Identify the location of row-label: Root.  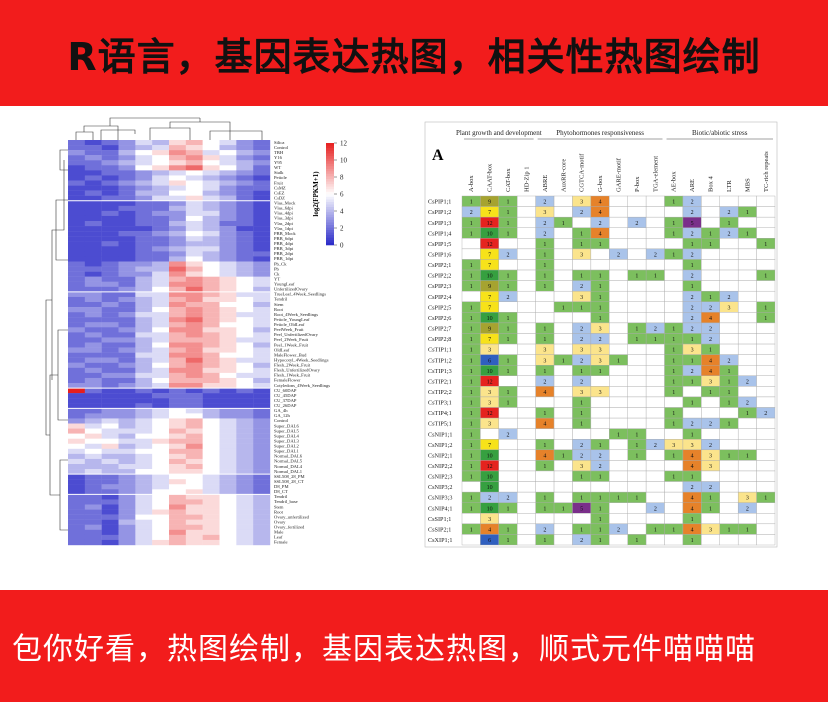
(279, 511).